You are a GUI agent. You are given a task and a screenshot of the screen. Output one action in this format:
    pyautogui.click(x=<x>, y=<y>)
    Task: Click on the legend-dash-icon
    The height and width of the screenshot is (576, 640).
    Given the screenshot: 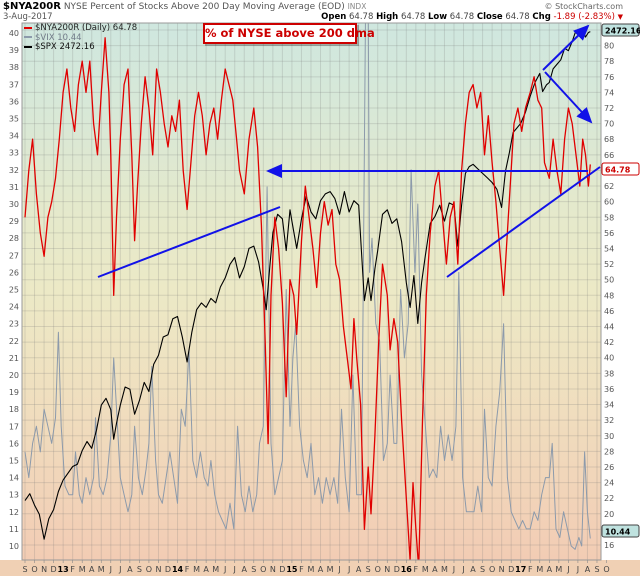 What is the action you would take?
    pyautogui.click(x=28, y=27)
    